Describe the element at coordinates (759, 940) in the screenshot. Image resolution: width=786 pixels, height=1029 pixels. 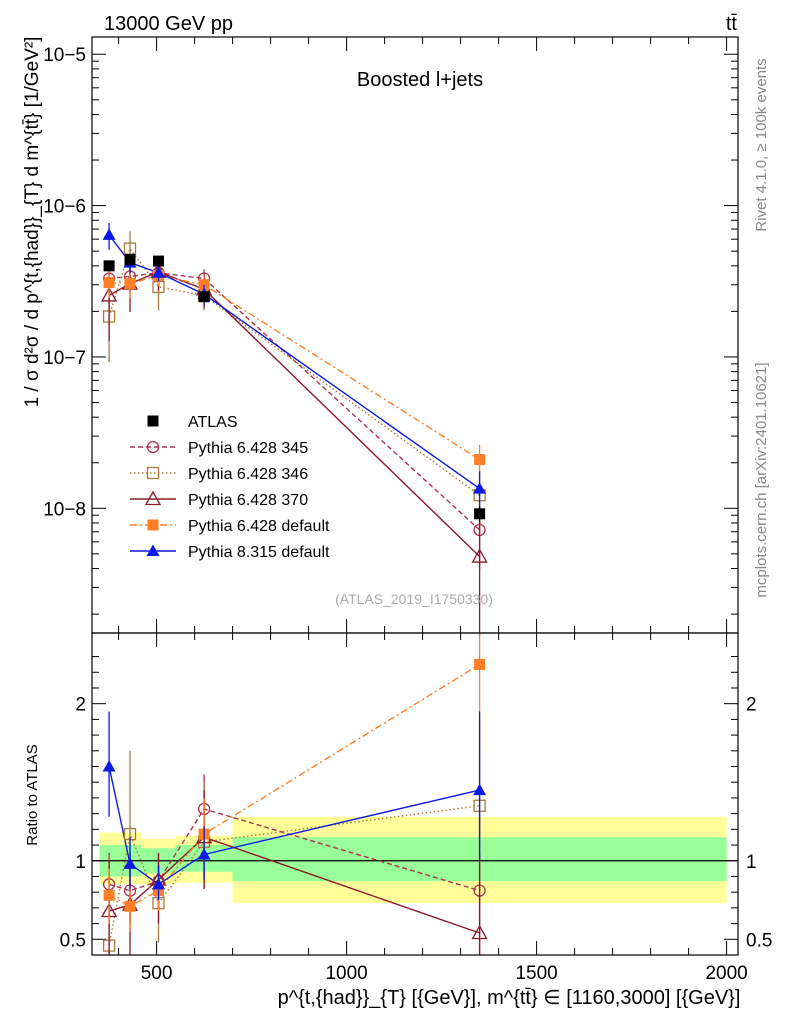
I see `ratio-y-tick-label-right: 0.5` at that location.